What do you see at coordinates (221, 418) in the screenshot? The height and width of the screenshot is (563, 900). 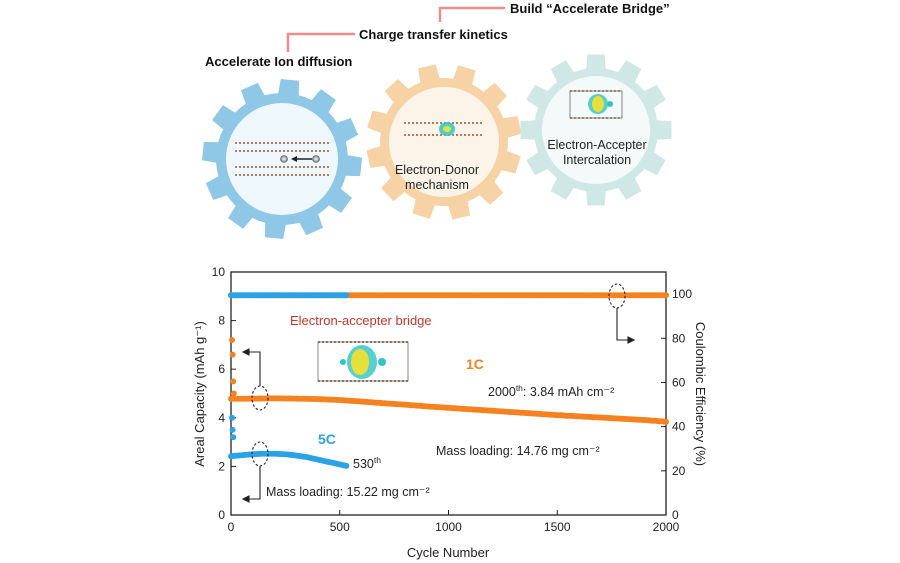 I see `y-left-tick-label: 4` at bounding box center [221, 418].